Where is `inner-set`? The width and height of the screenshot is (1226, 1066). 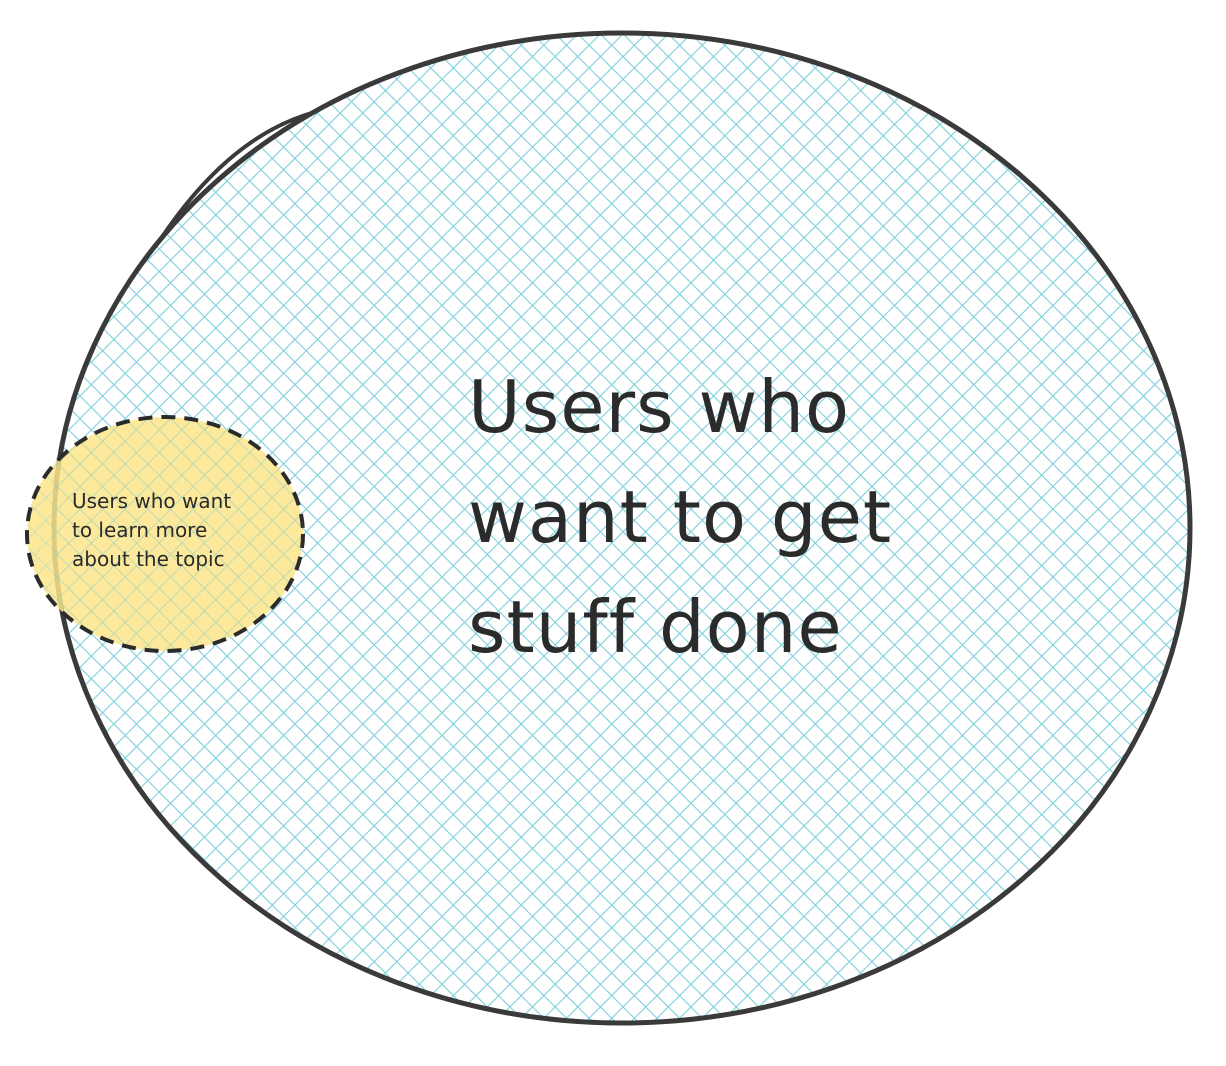
inner-set is located at coordinates (165, 534).